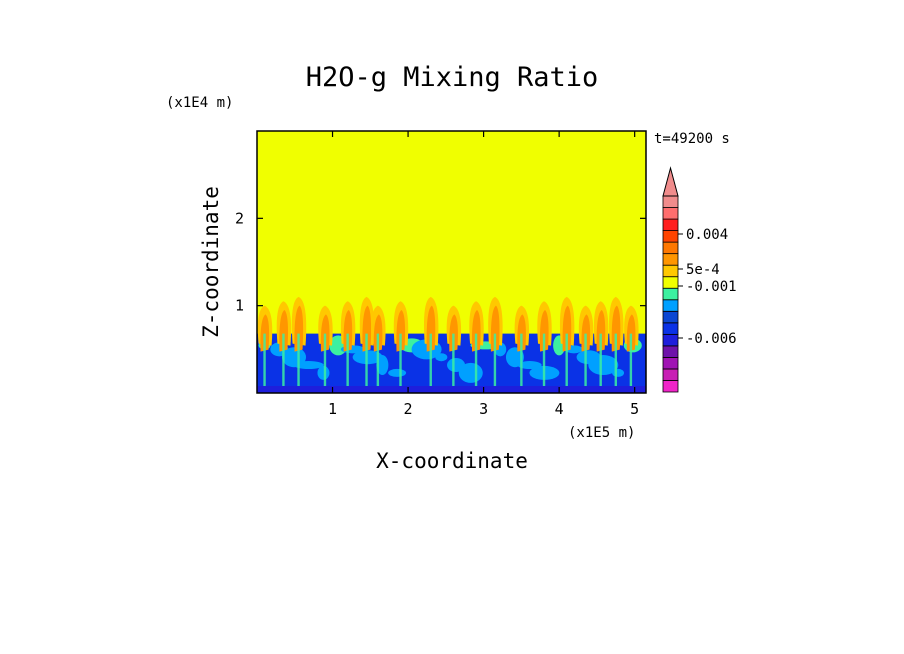  What do you see at coordinates (239, 218) in the screenshot?
I see `z-tick-label: 2` at bounding box center [239, 218].